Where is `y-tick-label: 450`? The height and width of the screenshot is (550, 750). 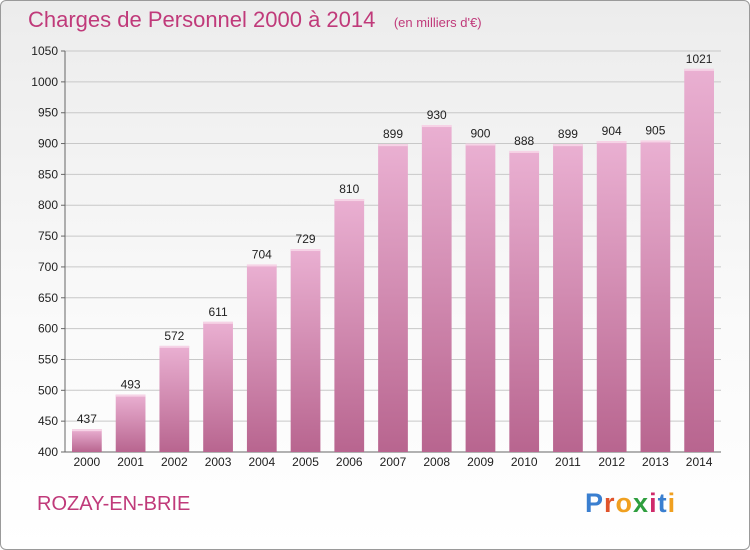
y-tick-label: 450 is located at coordinates (48, 421).